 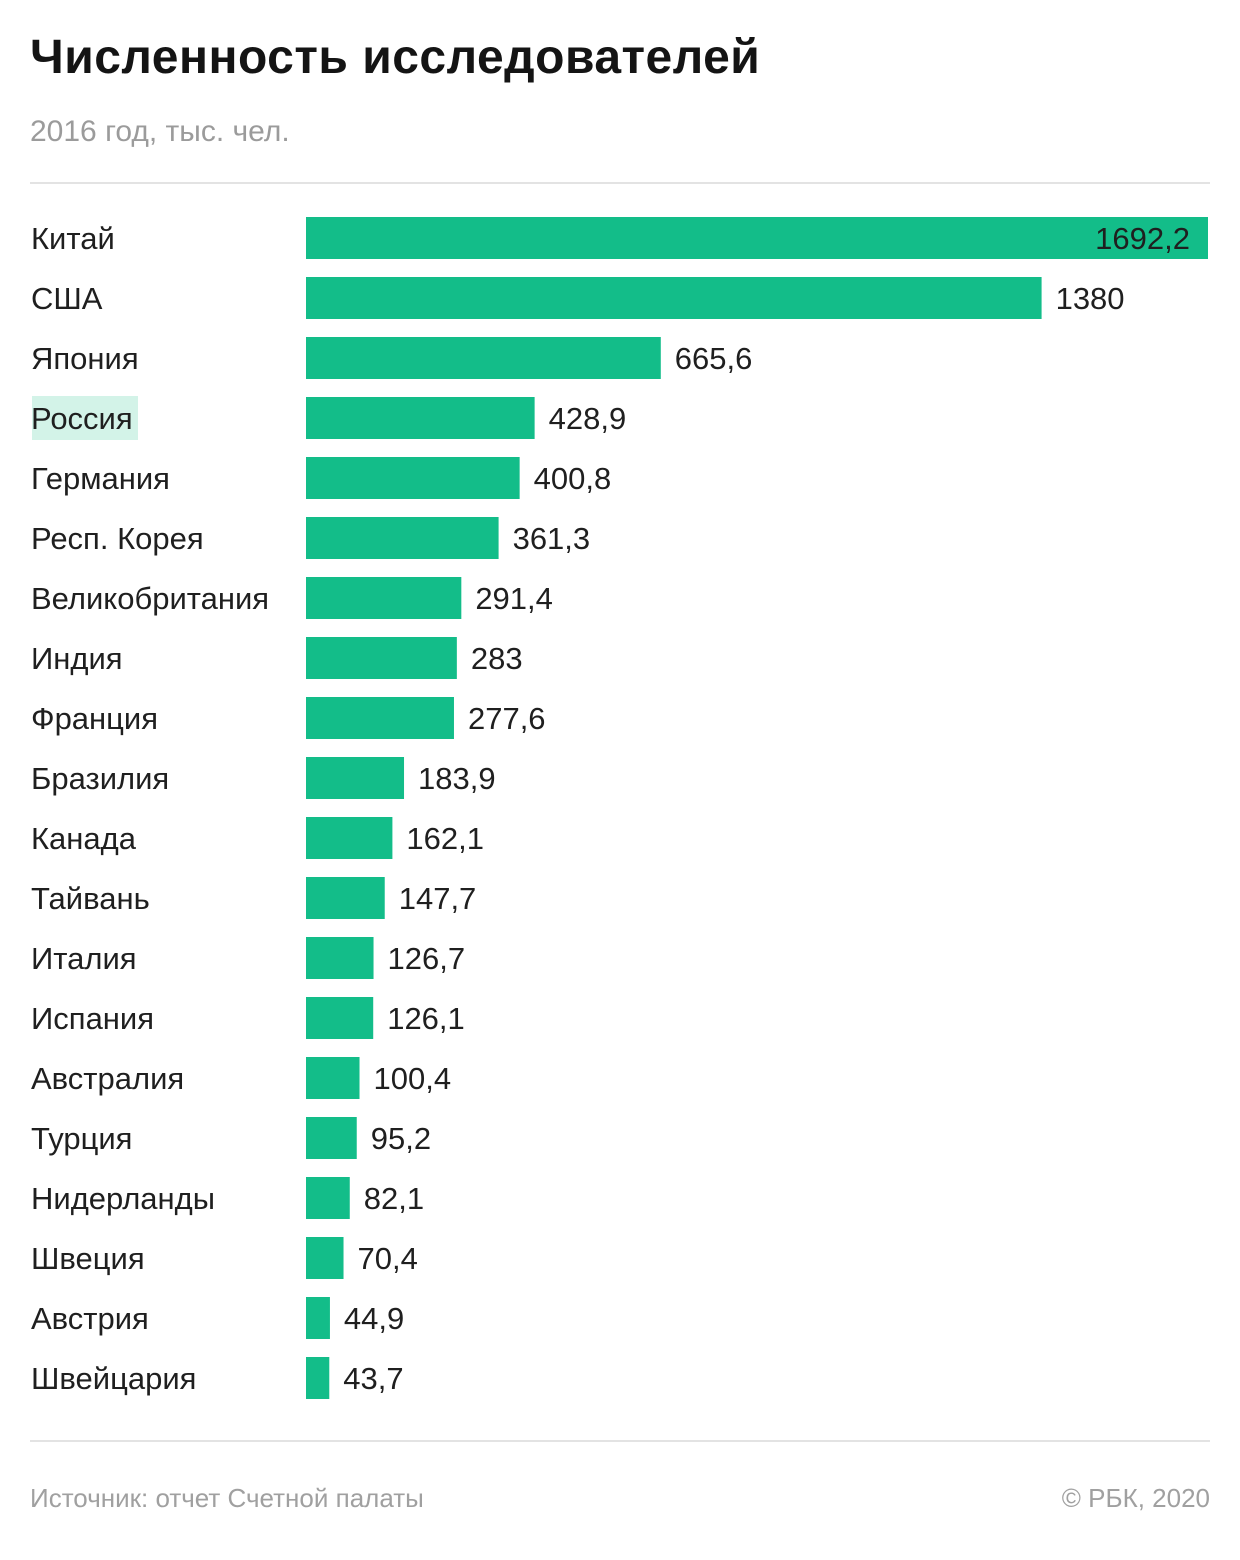 I want to click on category-label: Канада, so click(x=84, y=838).